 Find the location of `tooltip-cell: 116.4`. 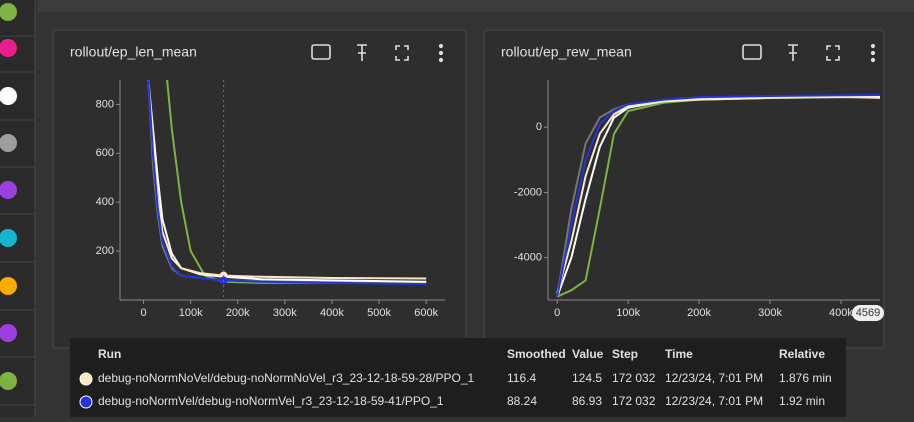

tooltip-cell: 116.4 is located at coordinates (521, 378).